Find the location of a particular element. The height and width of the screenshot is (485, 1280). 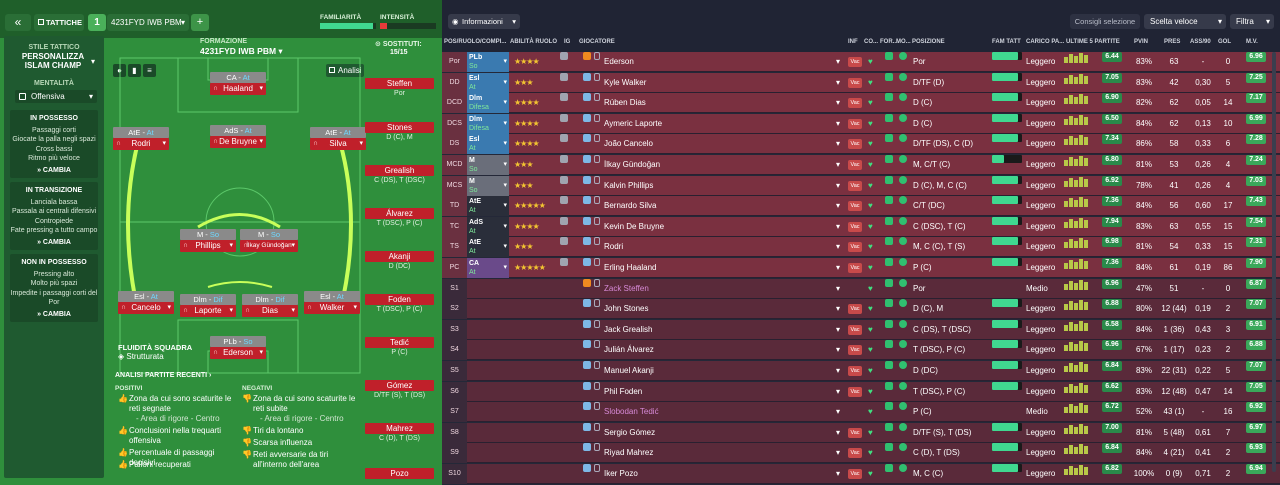

sub-foden: Foden T (DSC), P (C) is located at coordinates (399, 303).